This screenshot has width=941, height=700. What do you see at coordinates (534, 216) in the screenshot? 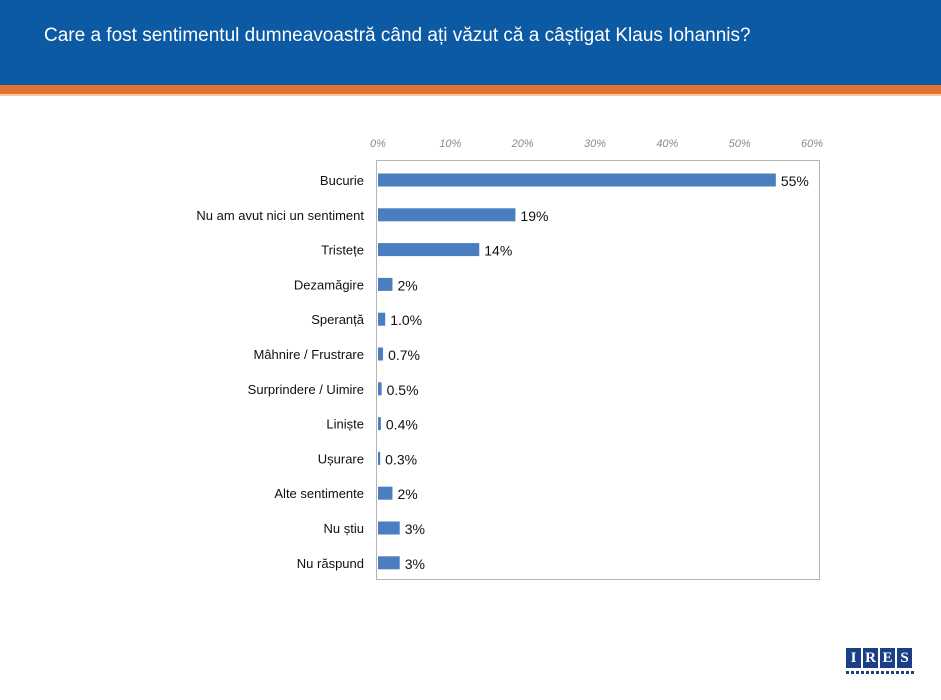
I see `data-label: 19%` at bounding box center [534, 216].